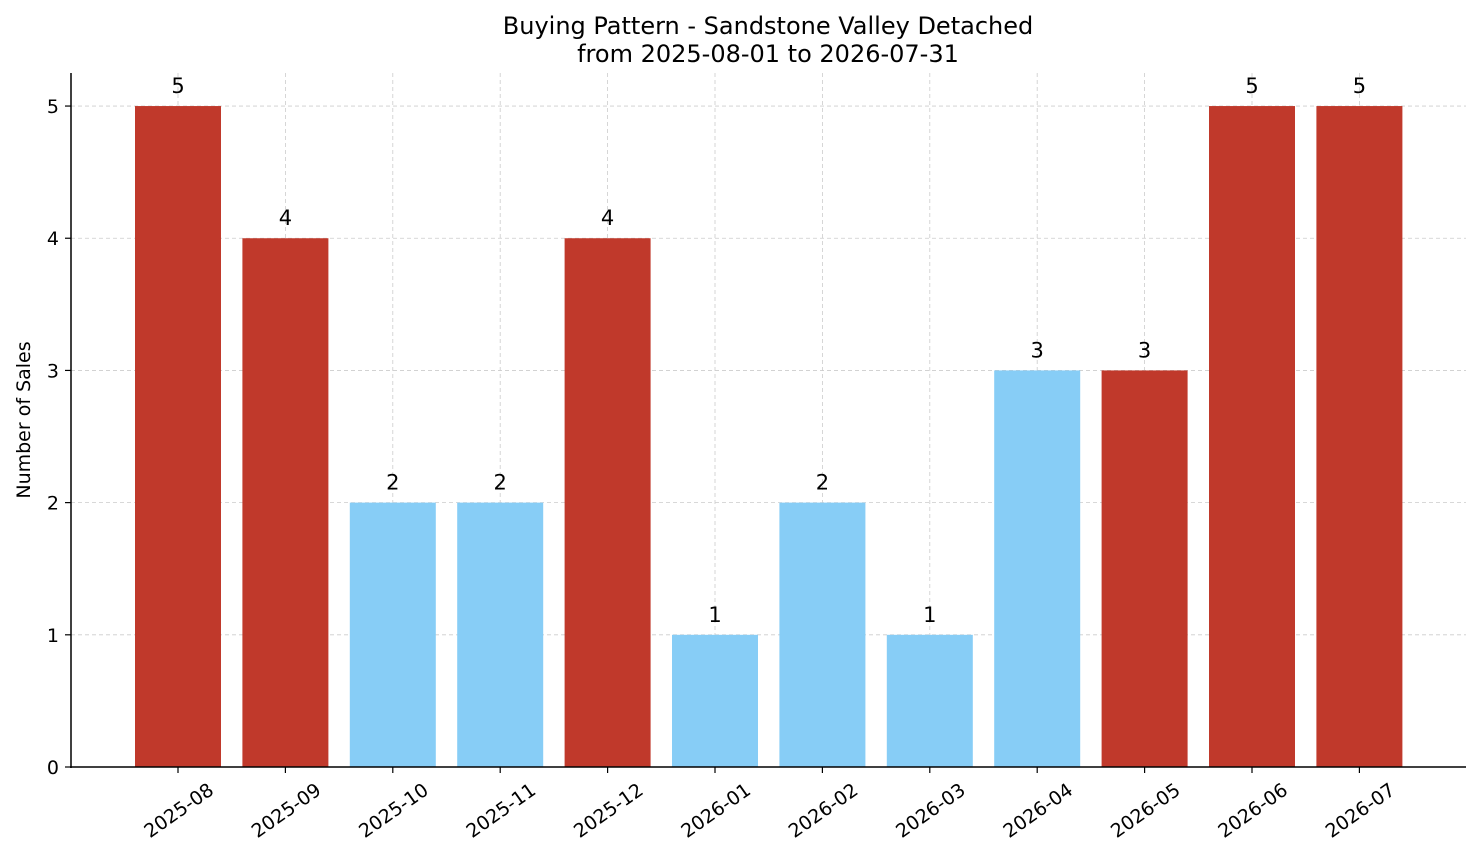 The height and width of the screenshot is (863, 1481). What do you see at coordinates (53, 107) in the screenshot?
I see `y-tick-label: 5` at bounding box center [53, 107].